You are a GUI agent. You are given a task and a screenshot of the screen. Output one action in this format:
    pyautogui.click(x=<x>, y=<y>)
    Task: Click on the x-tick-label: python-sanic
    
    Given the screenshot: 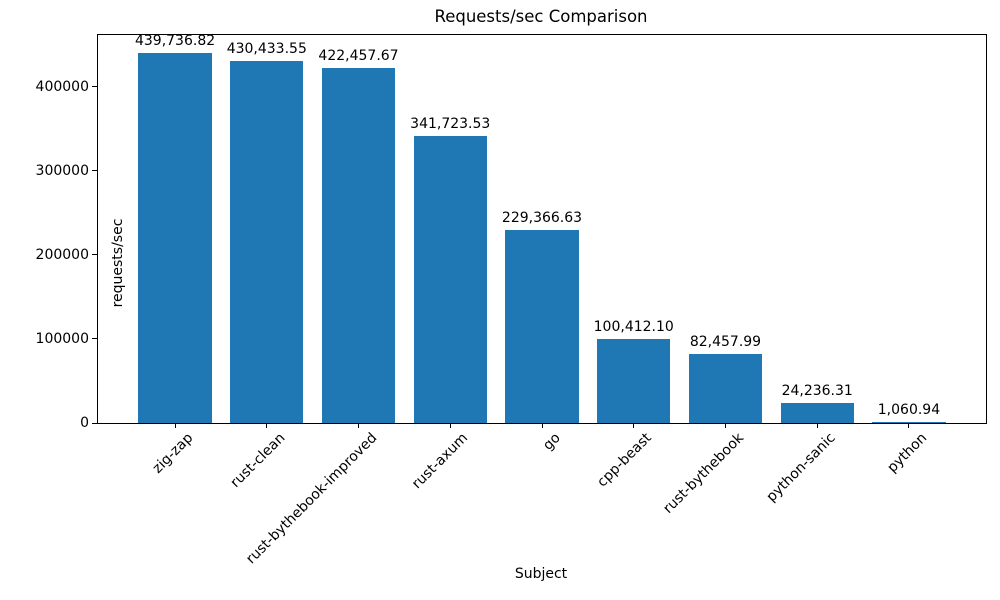 What is the action you would take?
    pyautogui.click(x=801, y=468)
    